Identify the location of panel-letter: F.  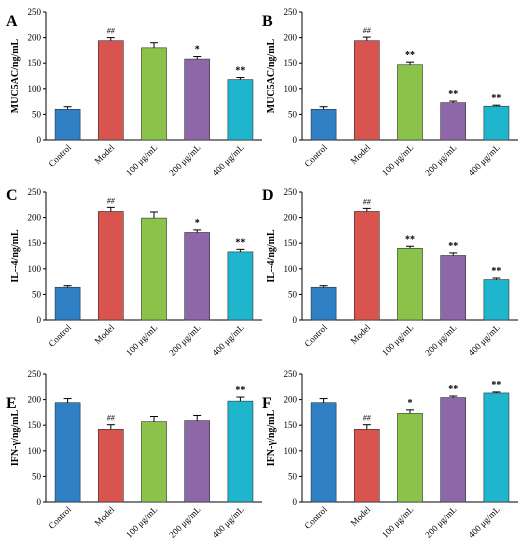
(267, 403).